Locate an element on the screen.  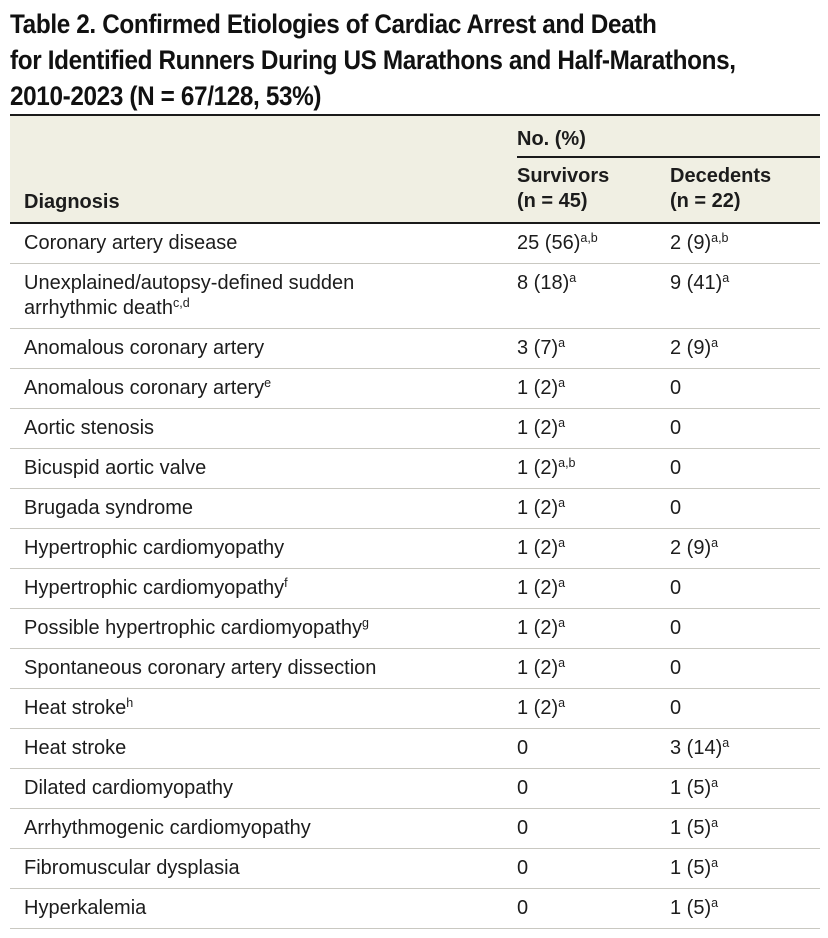
diagnosis-cell: Aortic stenosis is located at coordinates (89, 428).